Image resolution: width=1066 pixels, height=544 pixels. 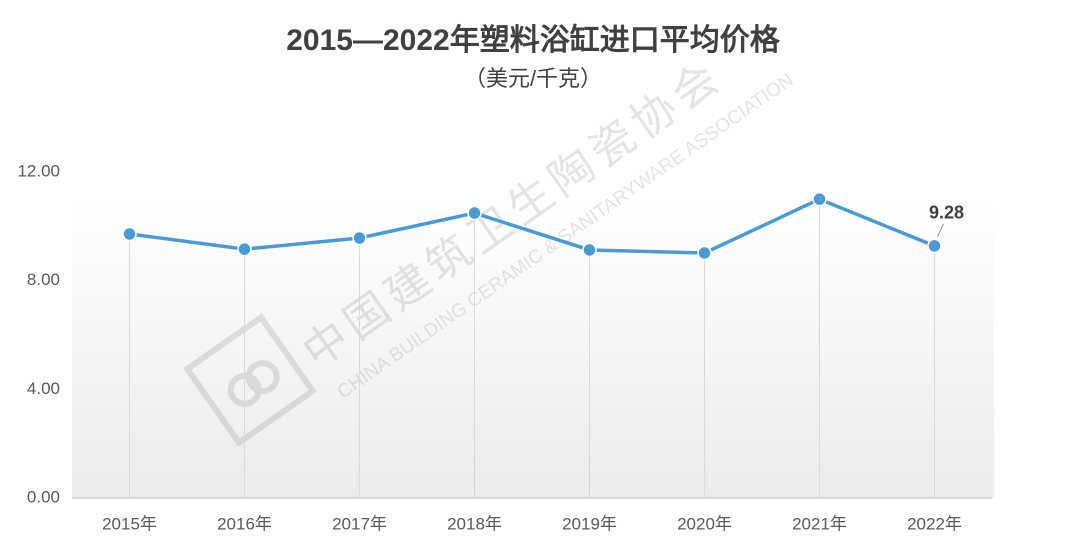 I want to click on x-tick-label: 2022年, so click(x=934, y=523).